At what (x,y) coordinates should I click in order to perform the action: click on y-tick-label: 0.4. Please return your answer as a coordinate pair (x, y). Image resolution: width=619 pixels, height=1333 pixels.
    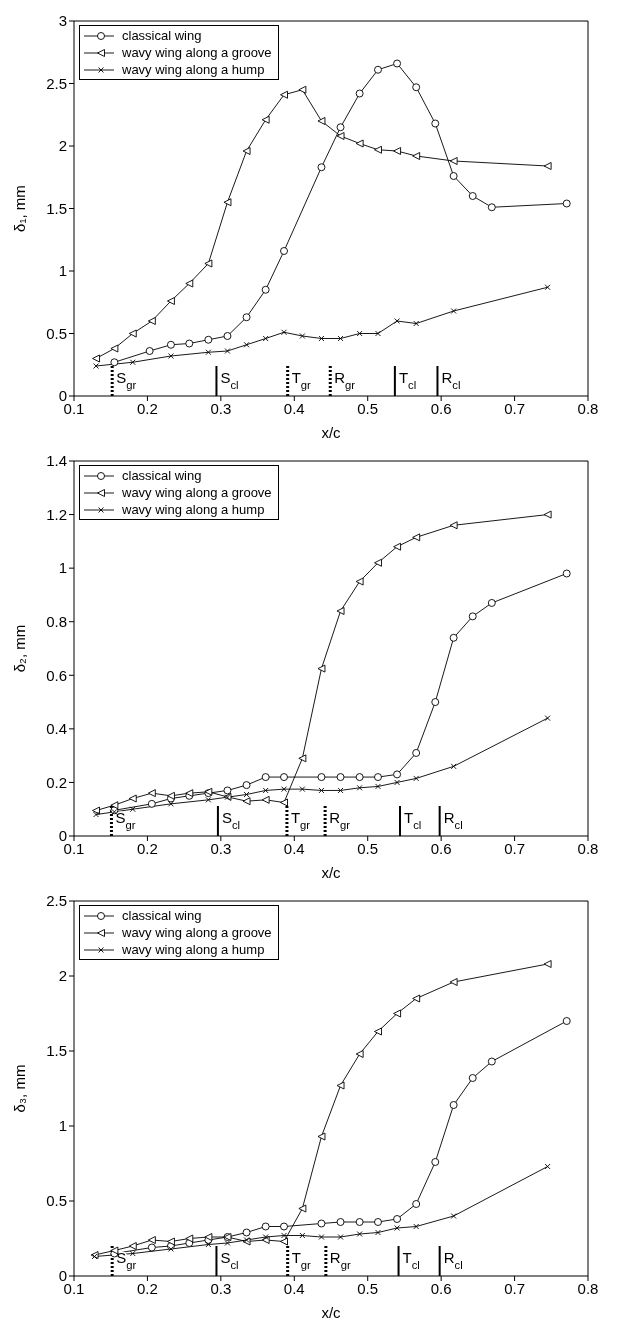
    Looking at the image, I should click on (56, 729).